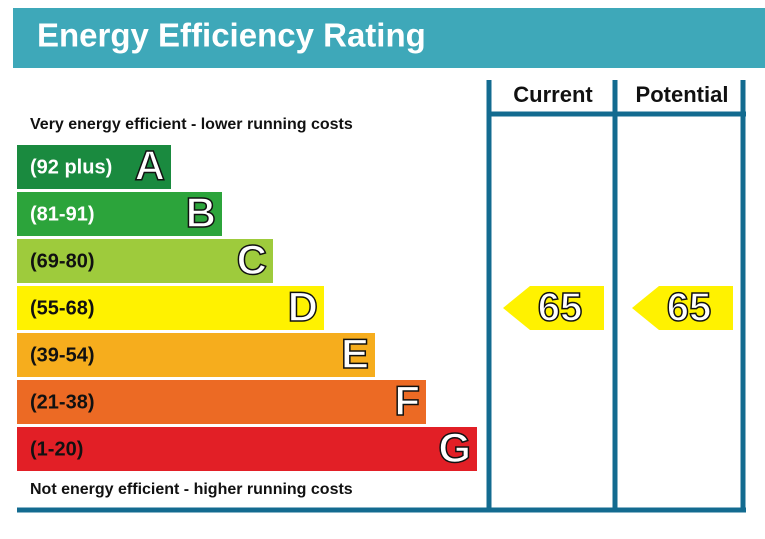 The height and width of the screenshot is (539, 765). Describe the element at coordinates (150, 165) in the screenshot. I see `band-letter: A` at that location.